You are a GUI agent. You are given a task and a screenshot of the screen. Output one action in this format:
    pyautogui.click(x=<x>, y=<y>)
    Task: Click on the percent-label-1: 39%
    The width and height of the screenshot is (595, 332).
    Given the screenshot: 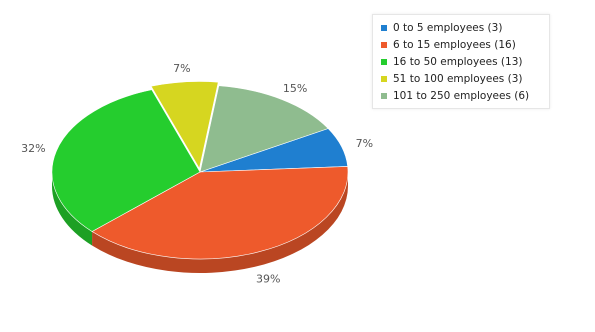 What is the action you would take?
    pyautogui.click(x=268, y=279)
    